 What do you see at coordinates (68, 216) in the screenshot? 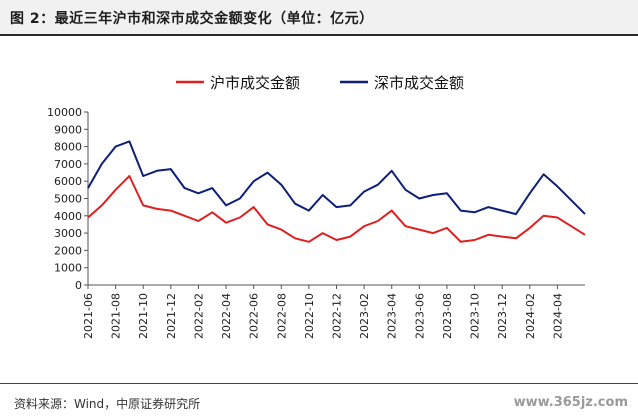
I see `y-tick-label: 4000` at bounding box center [68, 216].